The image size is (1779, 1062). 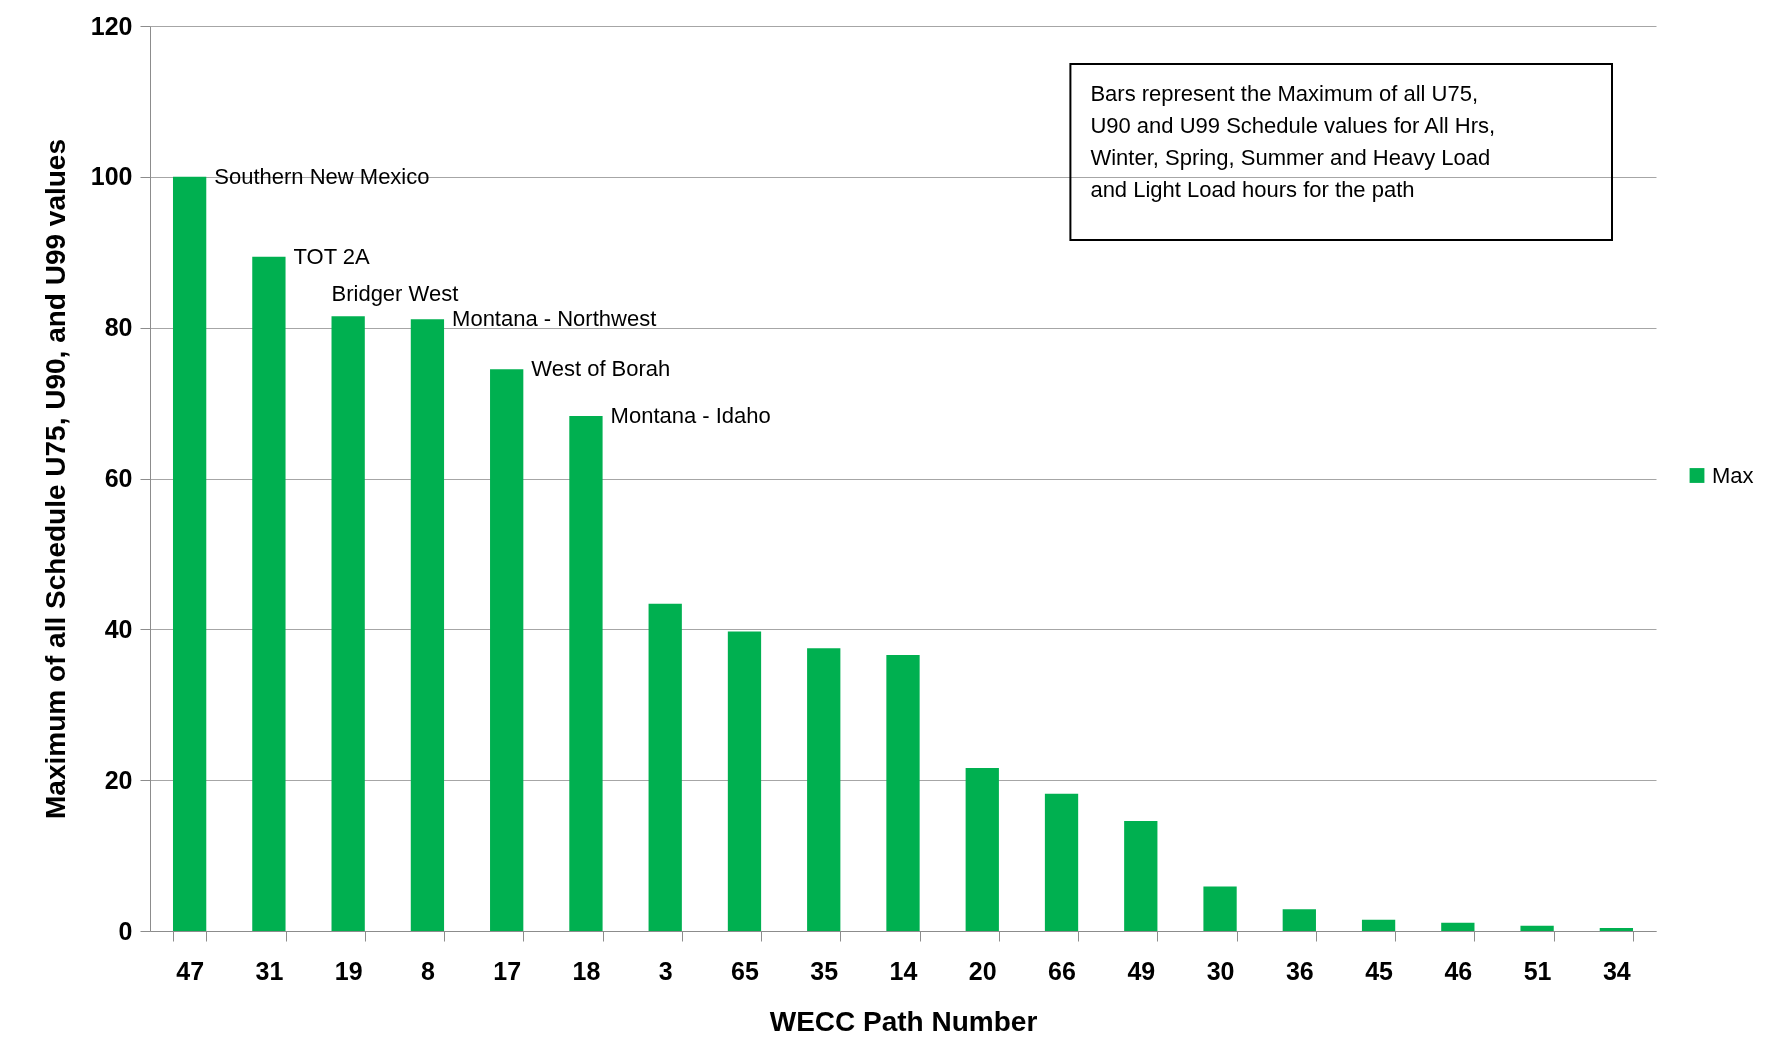 What do you see at coordinates (690, 415) in the screenshot?
I see `annotation: Montana - Idaho` at bounding box center [690, 415].